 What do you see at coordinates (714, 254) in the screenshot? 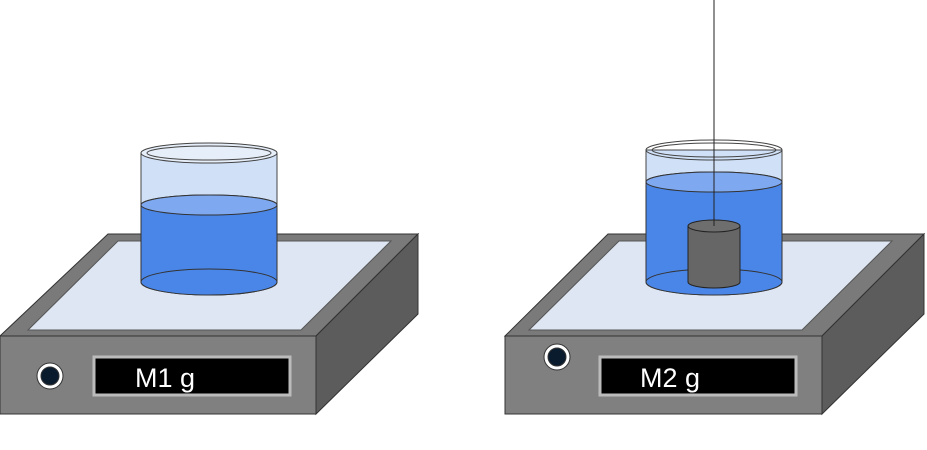
I see `submerged-cylinder` at bounding box center [714, 254].